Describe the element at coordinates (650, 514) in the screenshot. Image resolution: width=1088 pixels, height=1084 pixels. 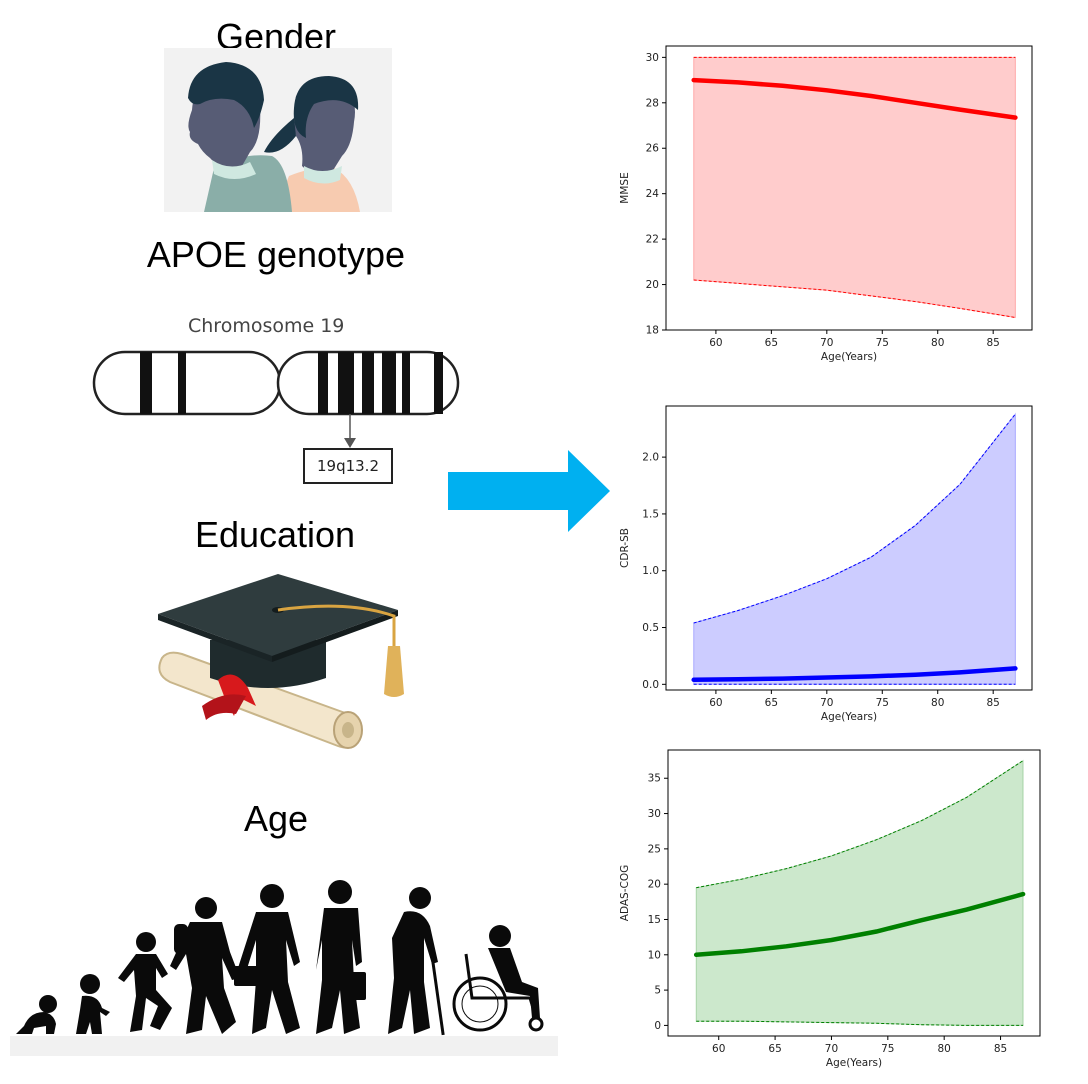
I see `y-tick-label: 1.5` at that location.